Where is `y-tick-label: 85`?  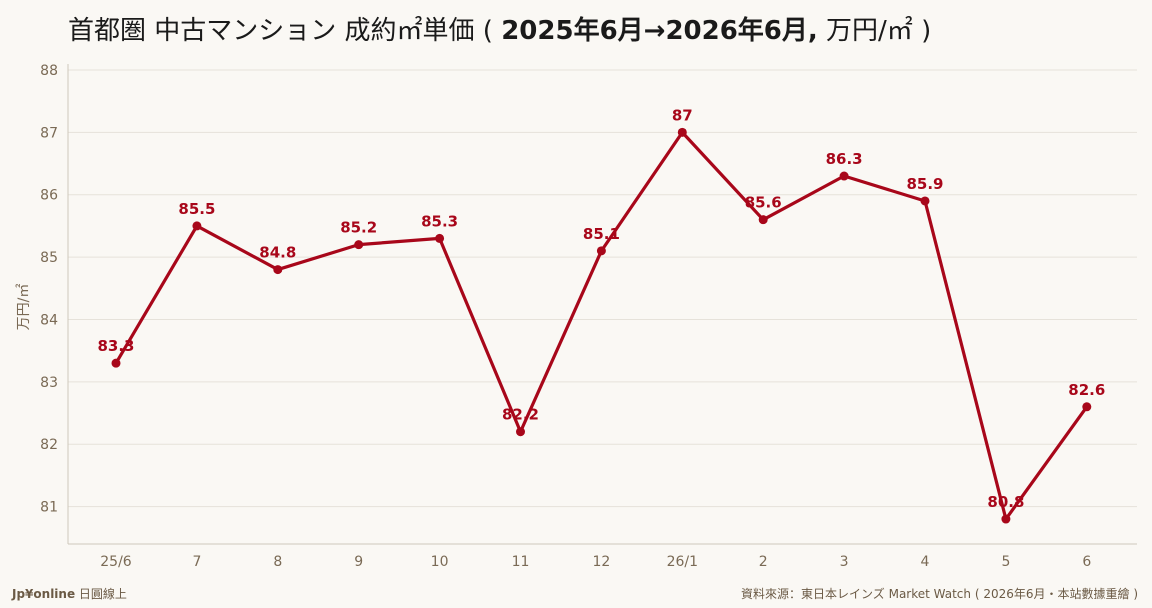 y-tick-label: 85 is located at coordinates (49, 258).